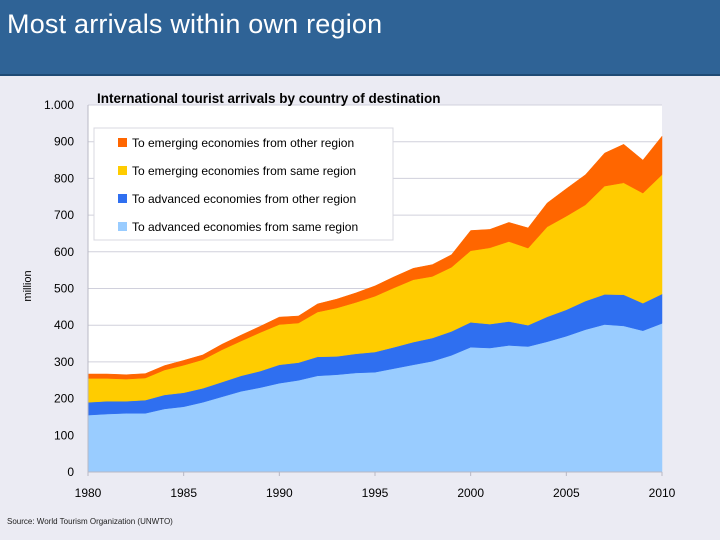 The height and width of the screenshot is (540, 720). I want to click on y-tick-label-400: 400, so click(64, 325).